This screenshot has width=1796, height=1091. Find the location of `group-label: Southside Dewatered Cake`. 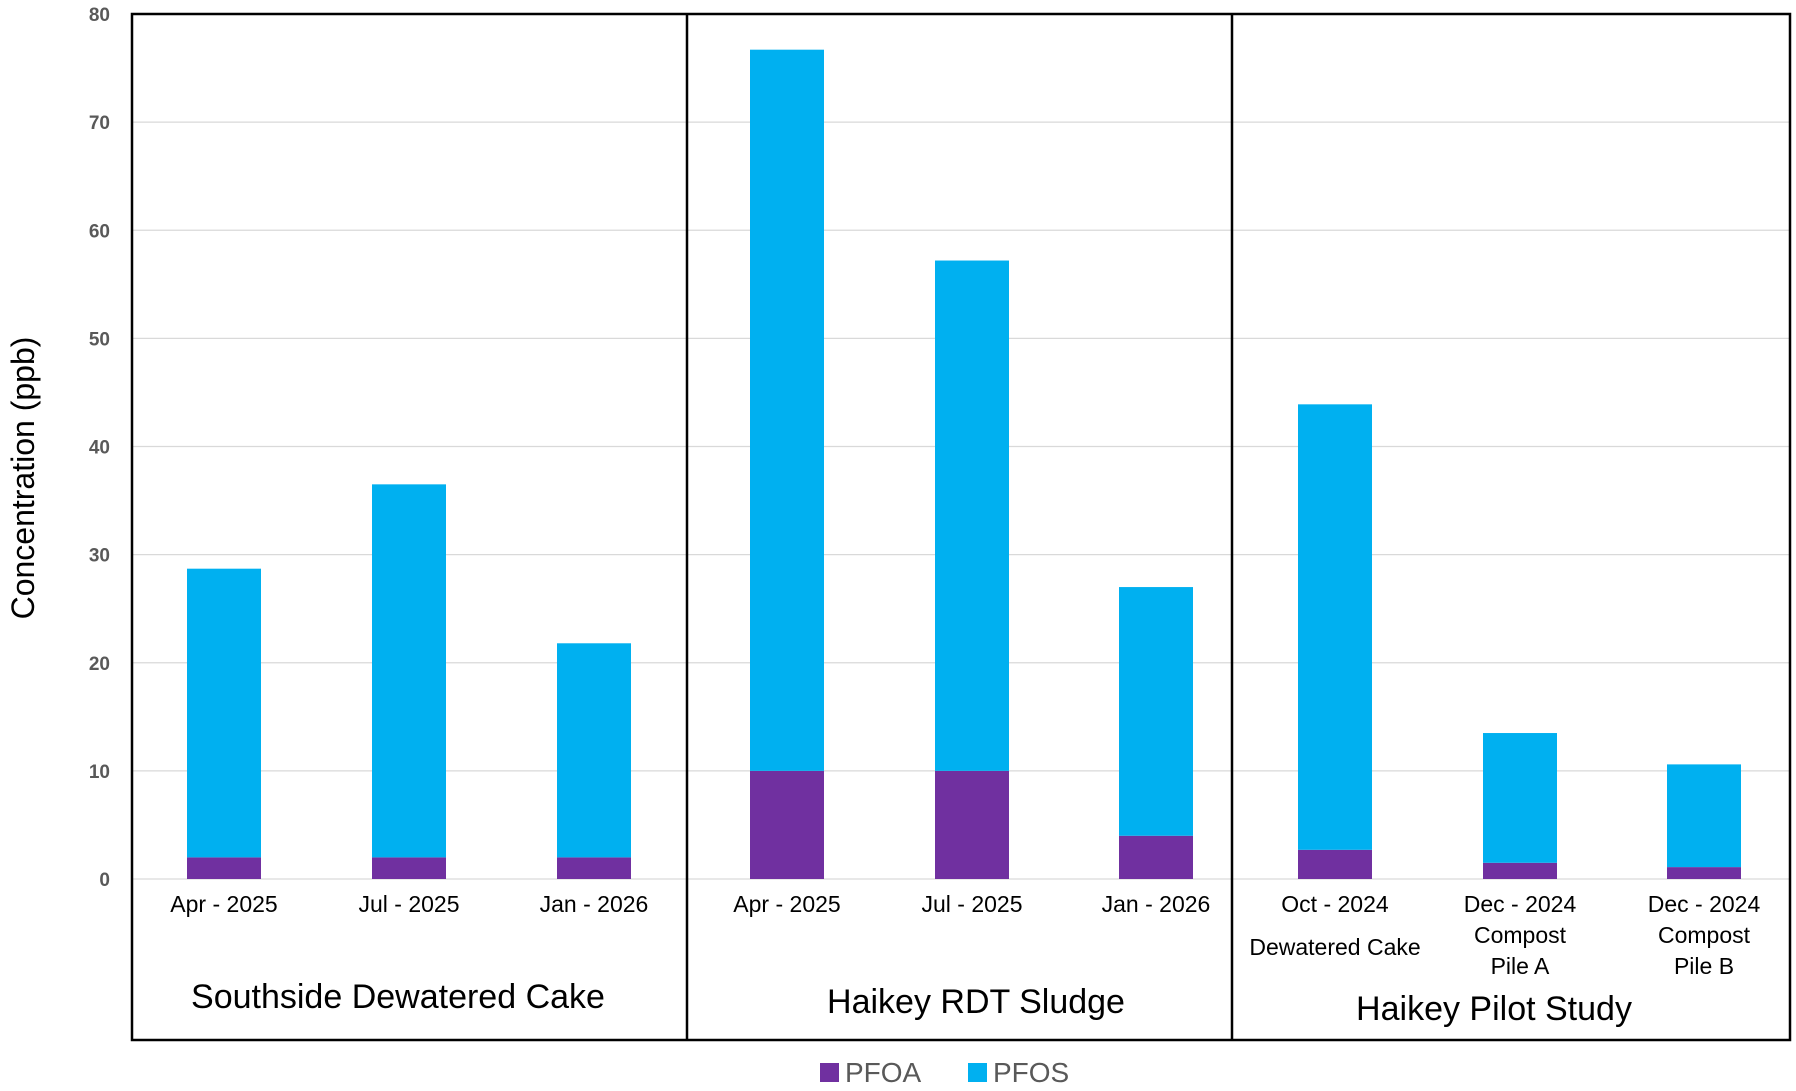

group-label: Southside Dewatered Cake is located at coordinates (398, 997).